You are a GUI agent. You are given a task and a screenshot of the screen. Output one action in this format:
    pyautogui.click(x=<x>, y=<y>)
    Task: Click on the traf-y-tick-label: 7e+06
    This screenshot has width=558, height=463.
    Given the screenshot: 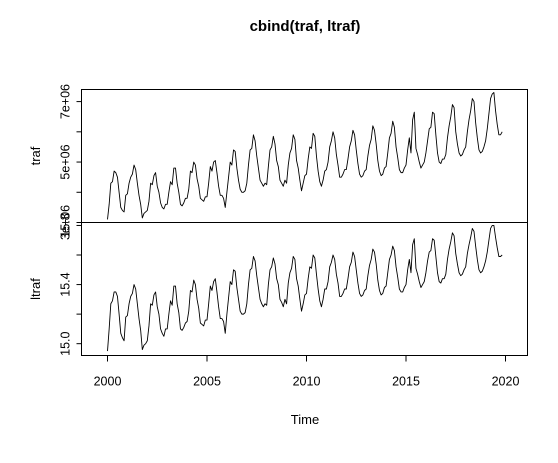 What is the action you would take?
    pyautogui.click(x=66, y=101)
    